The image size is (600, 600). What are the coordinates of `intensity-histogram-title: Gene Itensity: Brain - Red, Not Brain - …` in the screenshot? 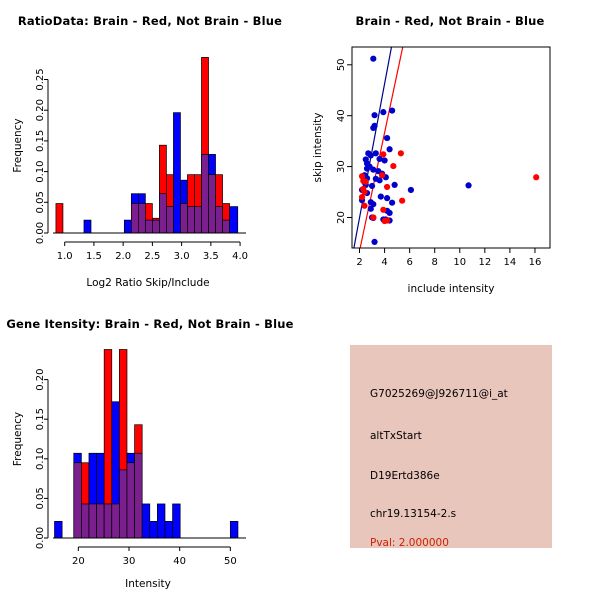 It's located at (150, 324).